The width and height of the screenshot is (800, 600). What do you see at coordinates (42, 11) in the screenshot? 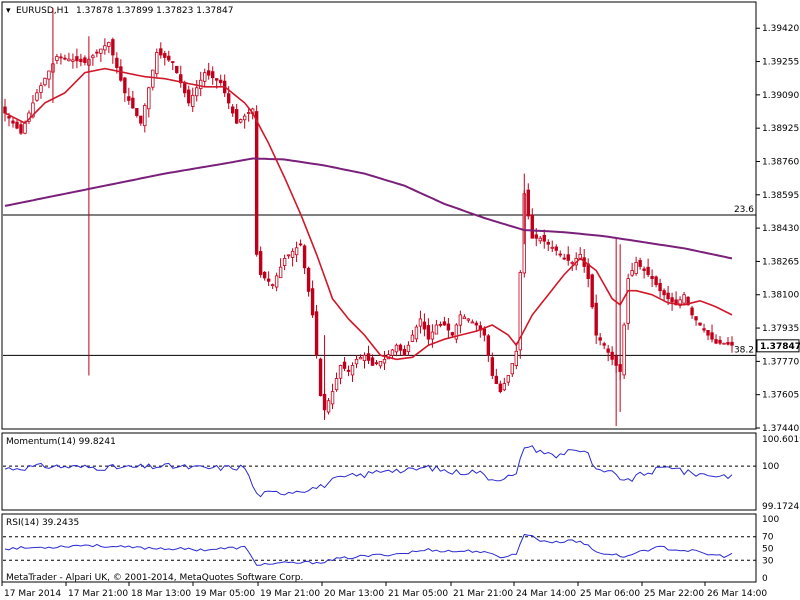
I see `symbol-label: EURUSD,H1` at bounding box center [42, 11].